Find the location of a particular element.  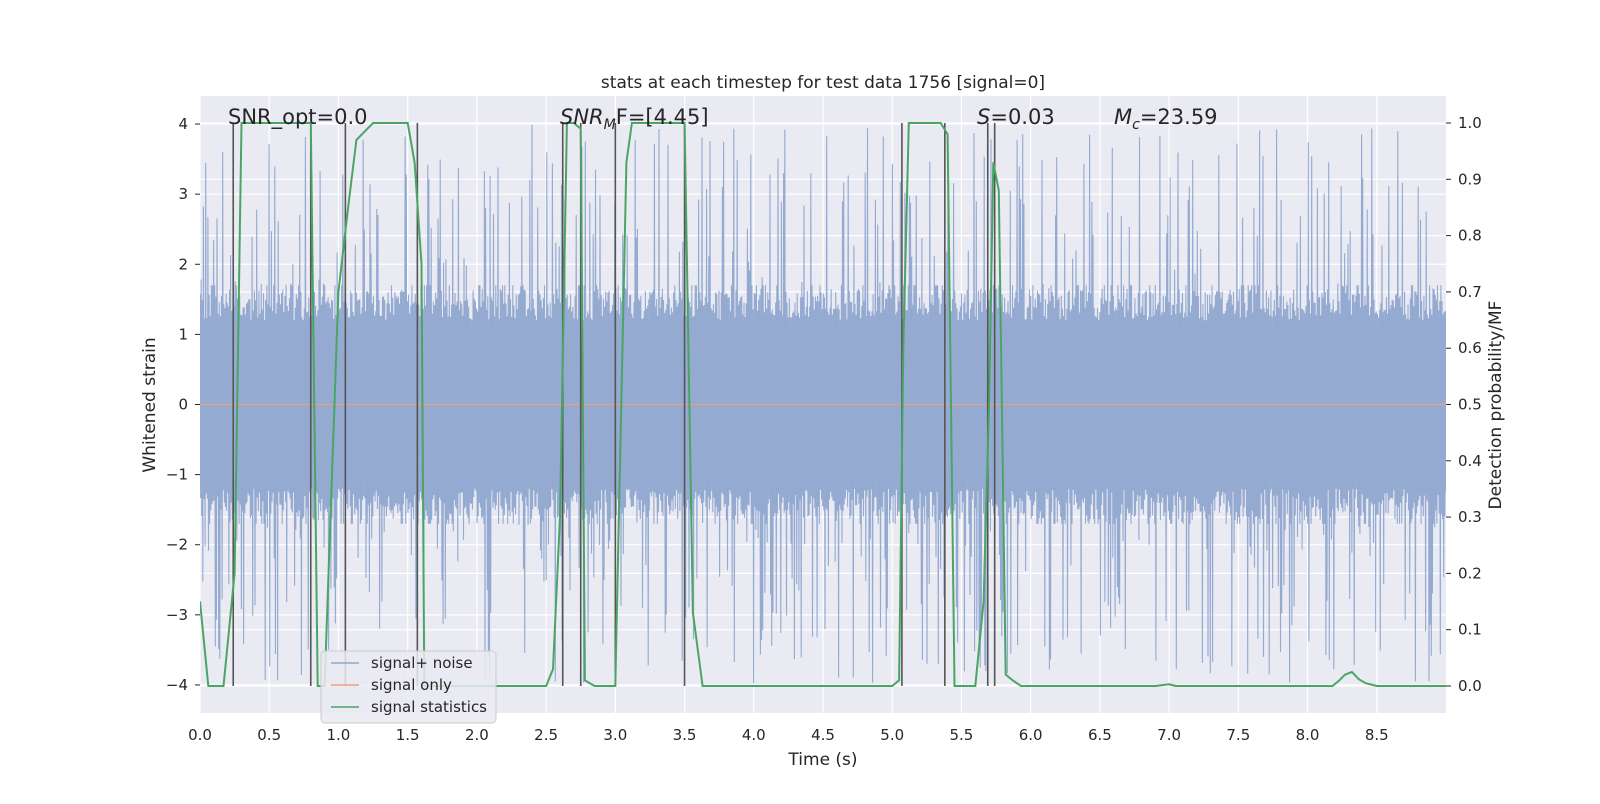

x-tick-label: 7.0 is located at coordinates (1169, 735).